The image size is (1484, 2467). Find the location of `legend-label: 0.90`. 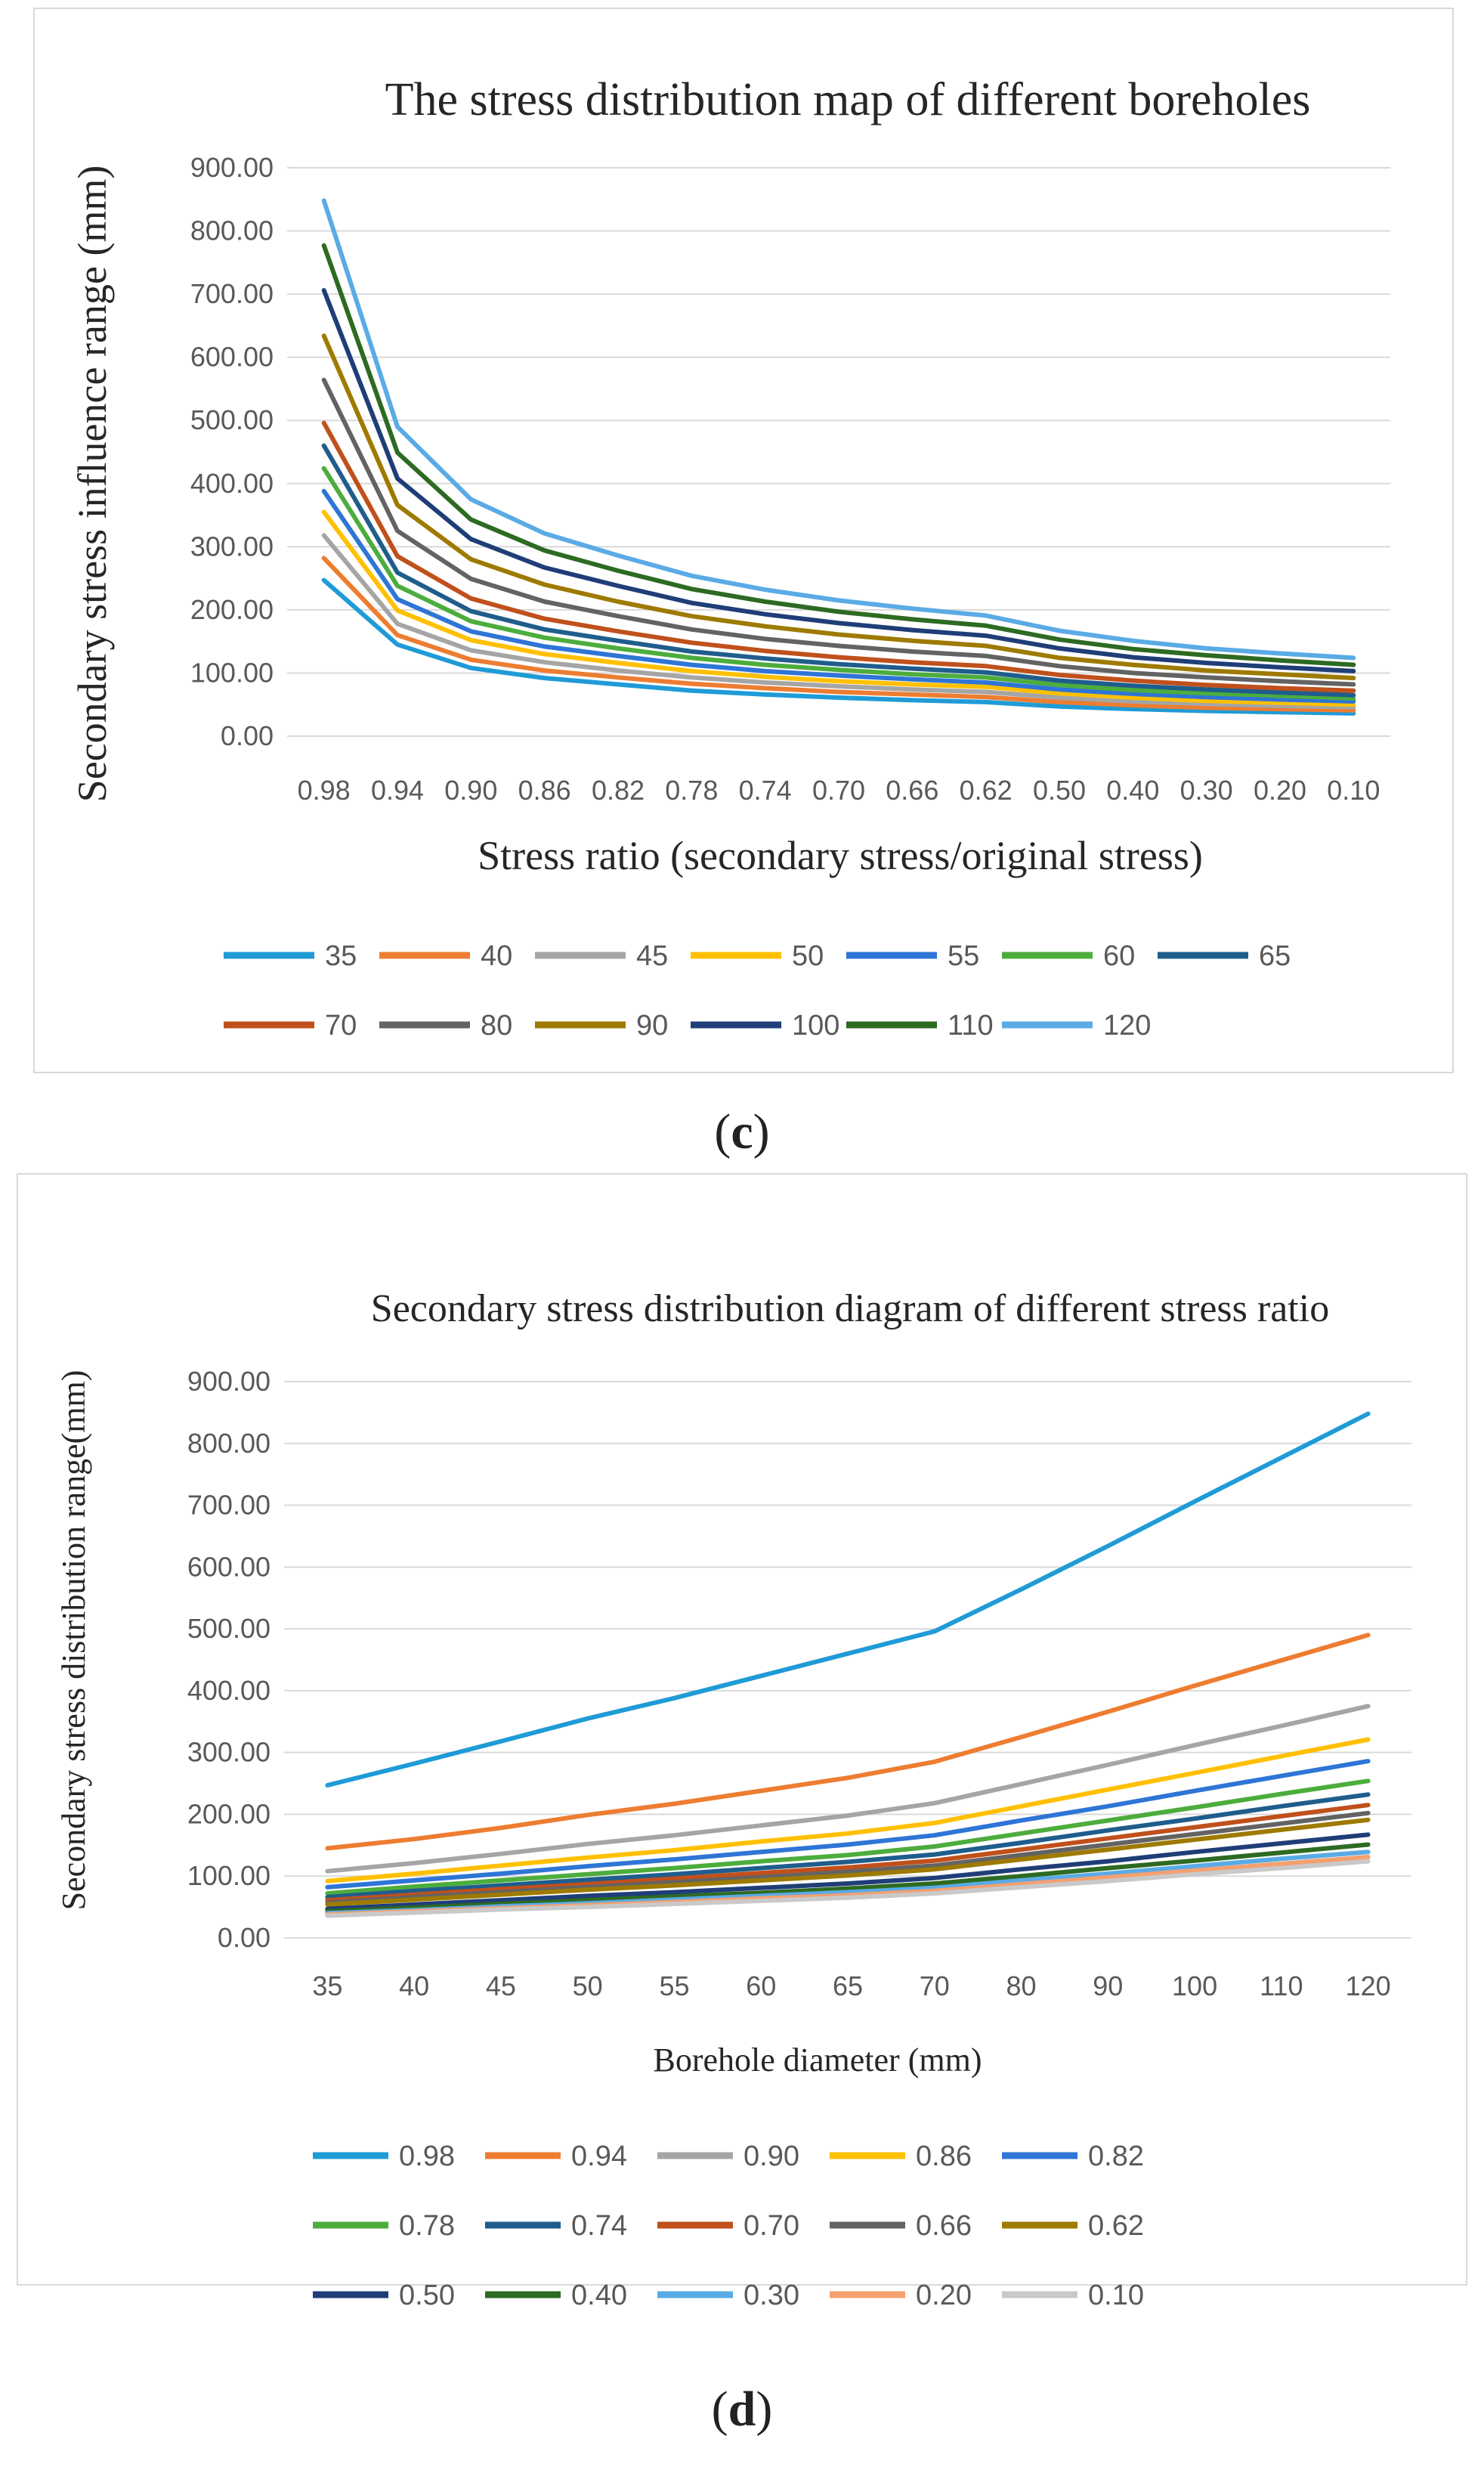

legend-label: 0.90 is located at coordinates (771, 2156).